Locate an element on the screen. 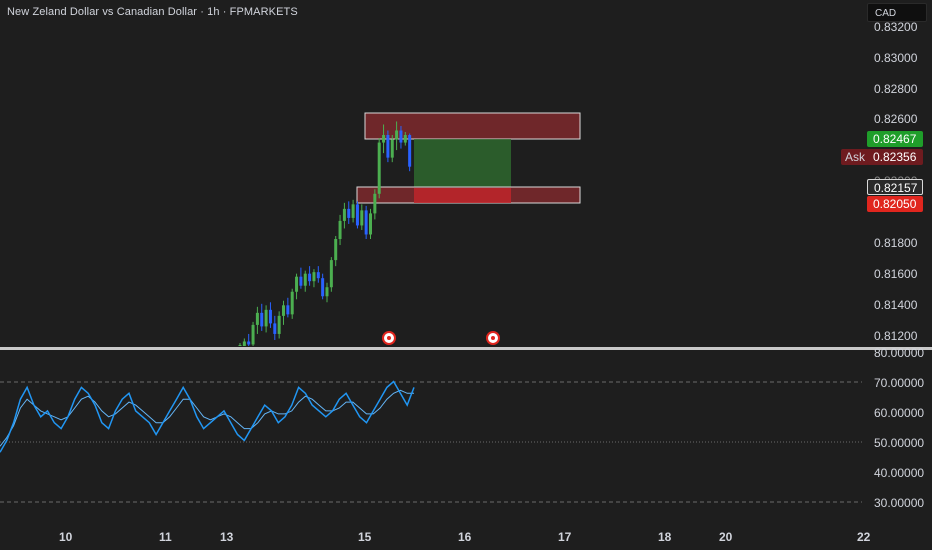  entry-price-tag: 0.82157 is located at coordinates (895, 187).